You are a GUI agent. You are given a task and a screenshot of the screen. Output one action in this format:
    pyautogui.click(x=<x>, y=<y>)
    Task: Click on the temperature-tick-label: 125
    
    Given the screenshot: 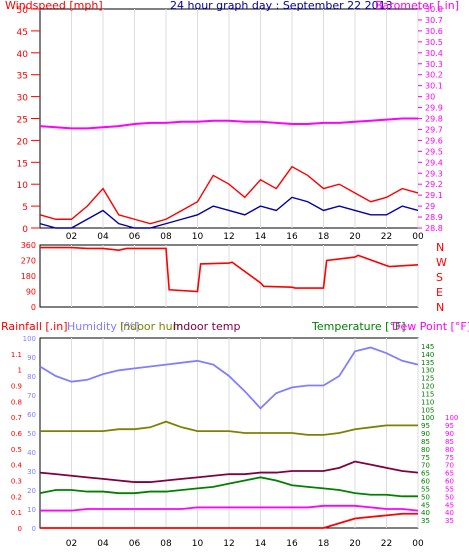 What is the action you would take?
    pyautogui.click(x=427, y=379)
    